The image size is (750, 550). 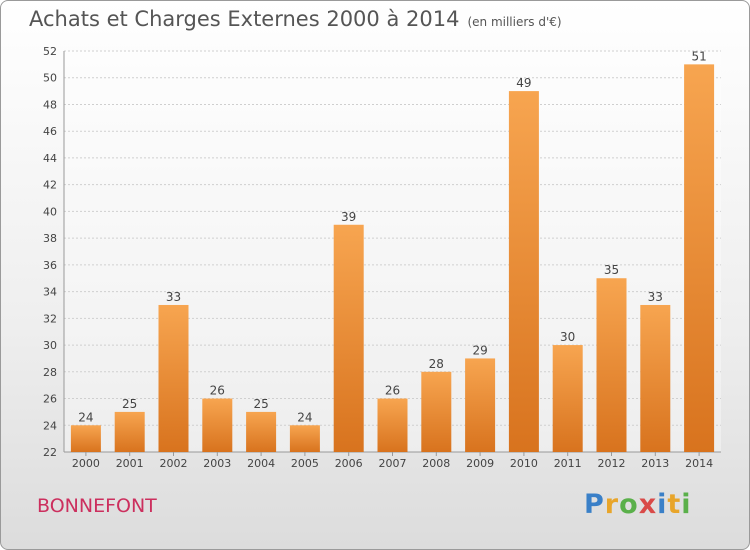 I want to click on logo-letter: o, so click(x=629, y=504).